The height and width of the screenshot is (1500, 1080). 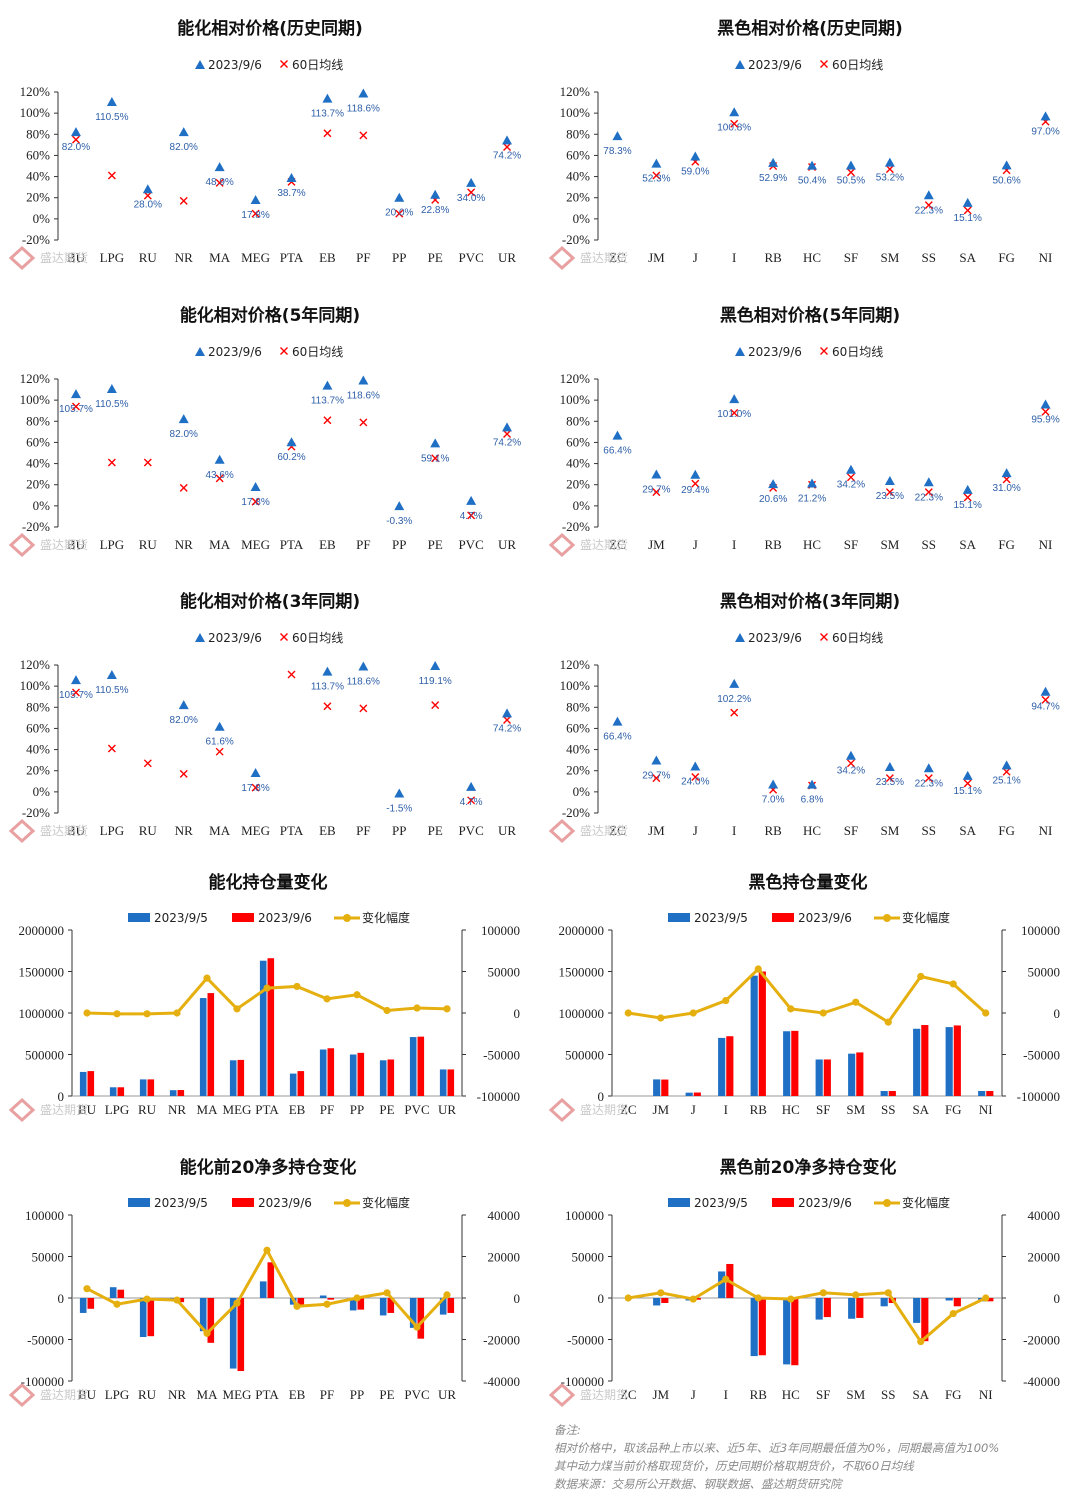 I want to click on data-label: 38.7%, so click(x=291, y=193).